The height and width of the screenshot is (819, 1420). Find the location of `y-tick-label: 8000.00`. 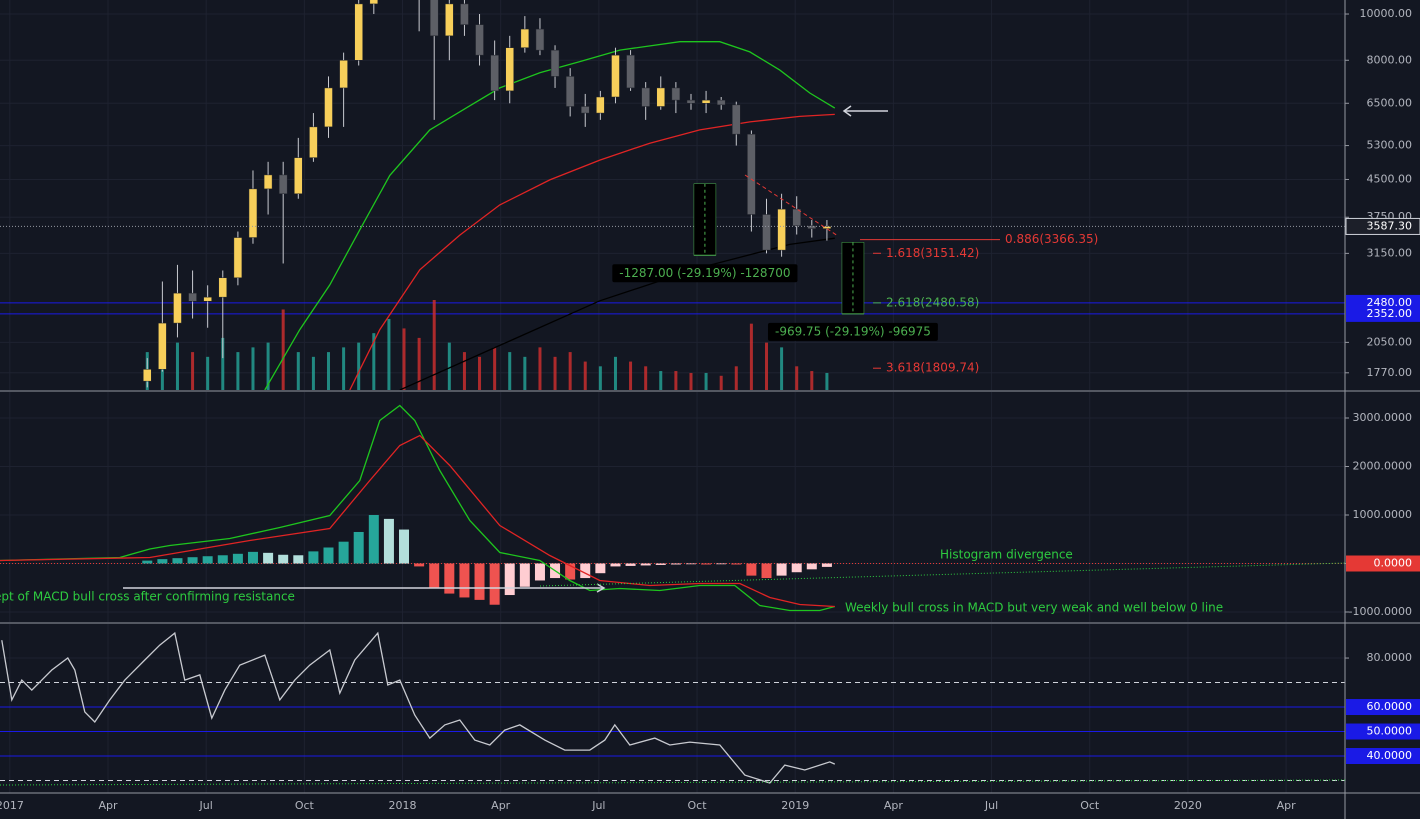

y-tick-label: 8000.00 is located at coordinates (1390, 59).